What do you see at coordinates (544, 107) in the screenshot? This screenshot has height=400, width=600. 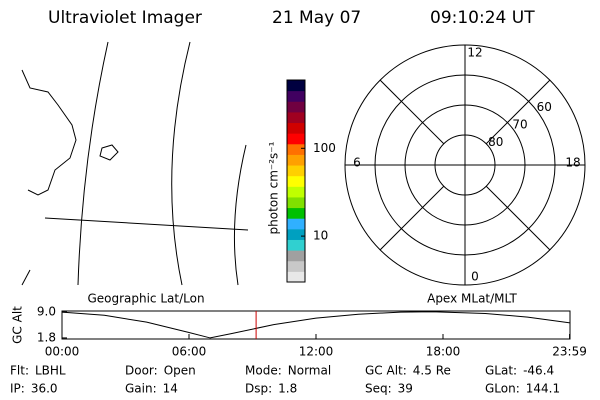 I see `lat-label: 60` at bounding box center [544, 107].